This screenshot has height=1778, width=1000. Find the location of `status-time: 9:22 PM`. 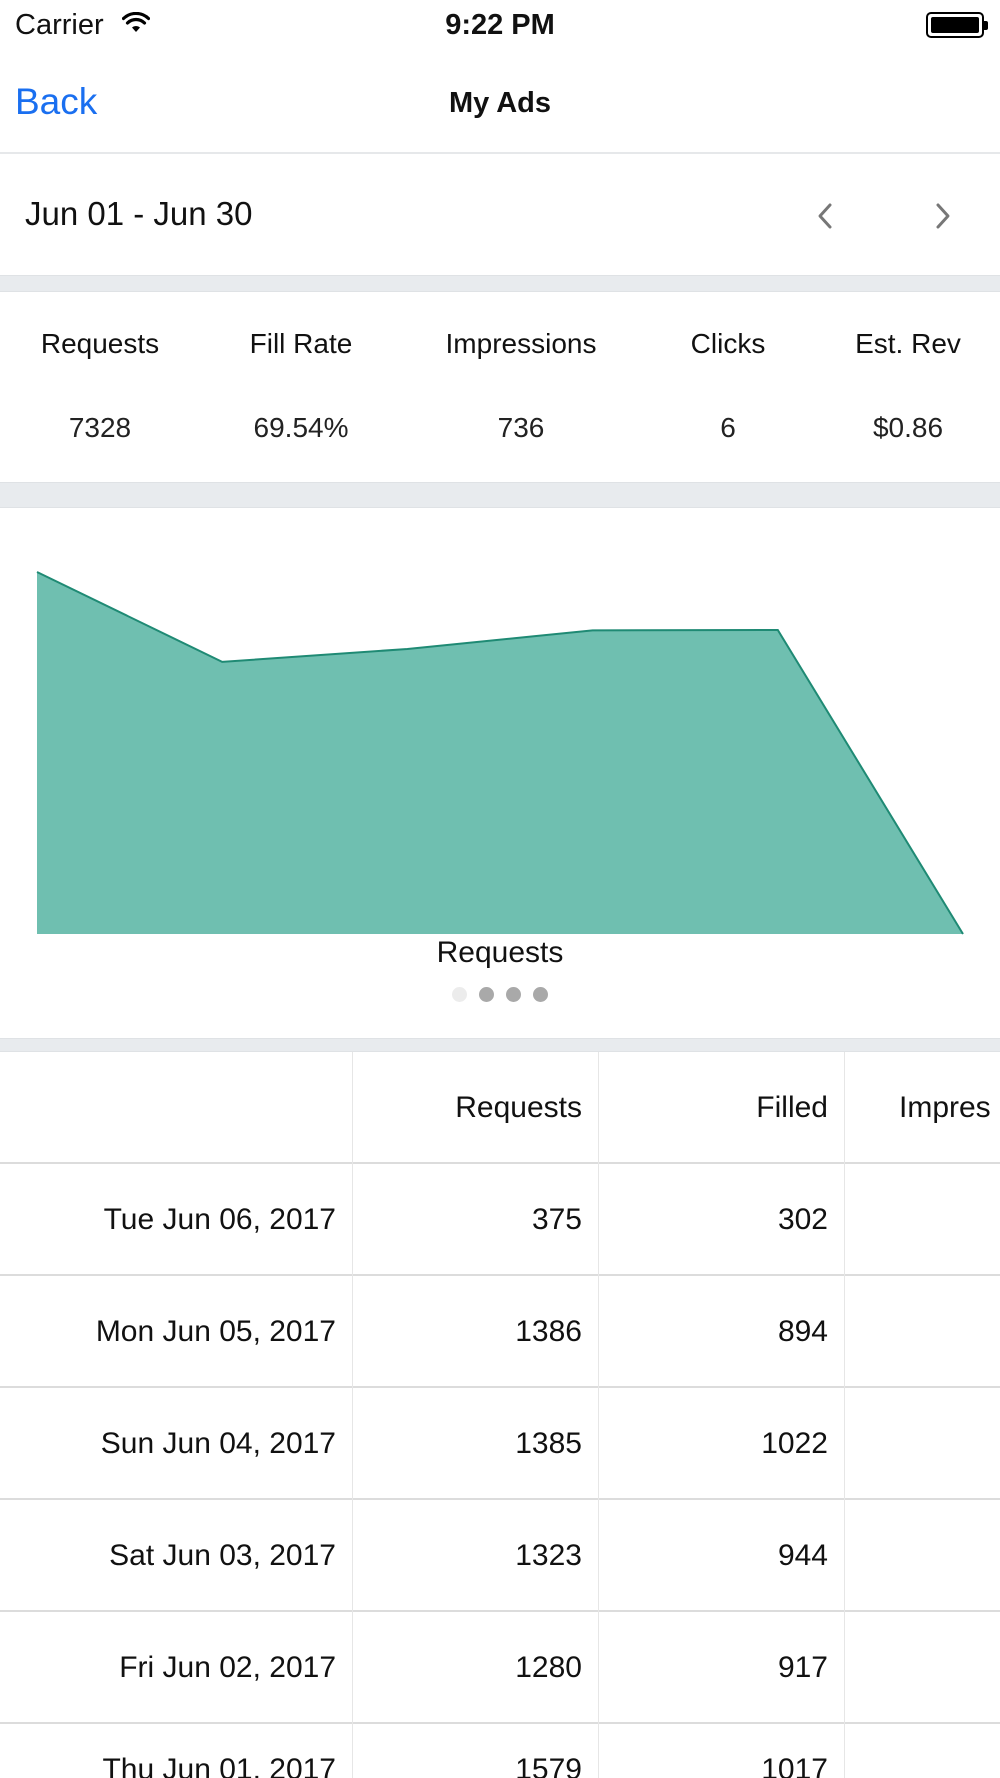

status-time: 9:22 PM is located at coordinates (500, 25).